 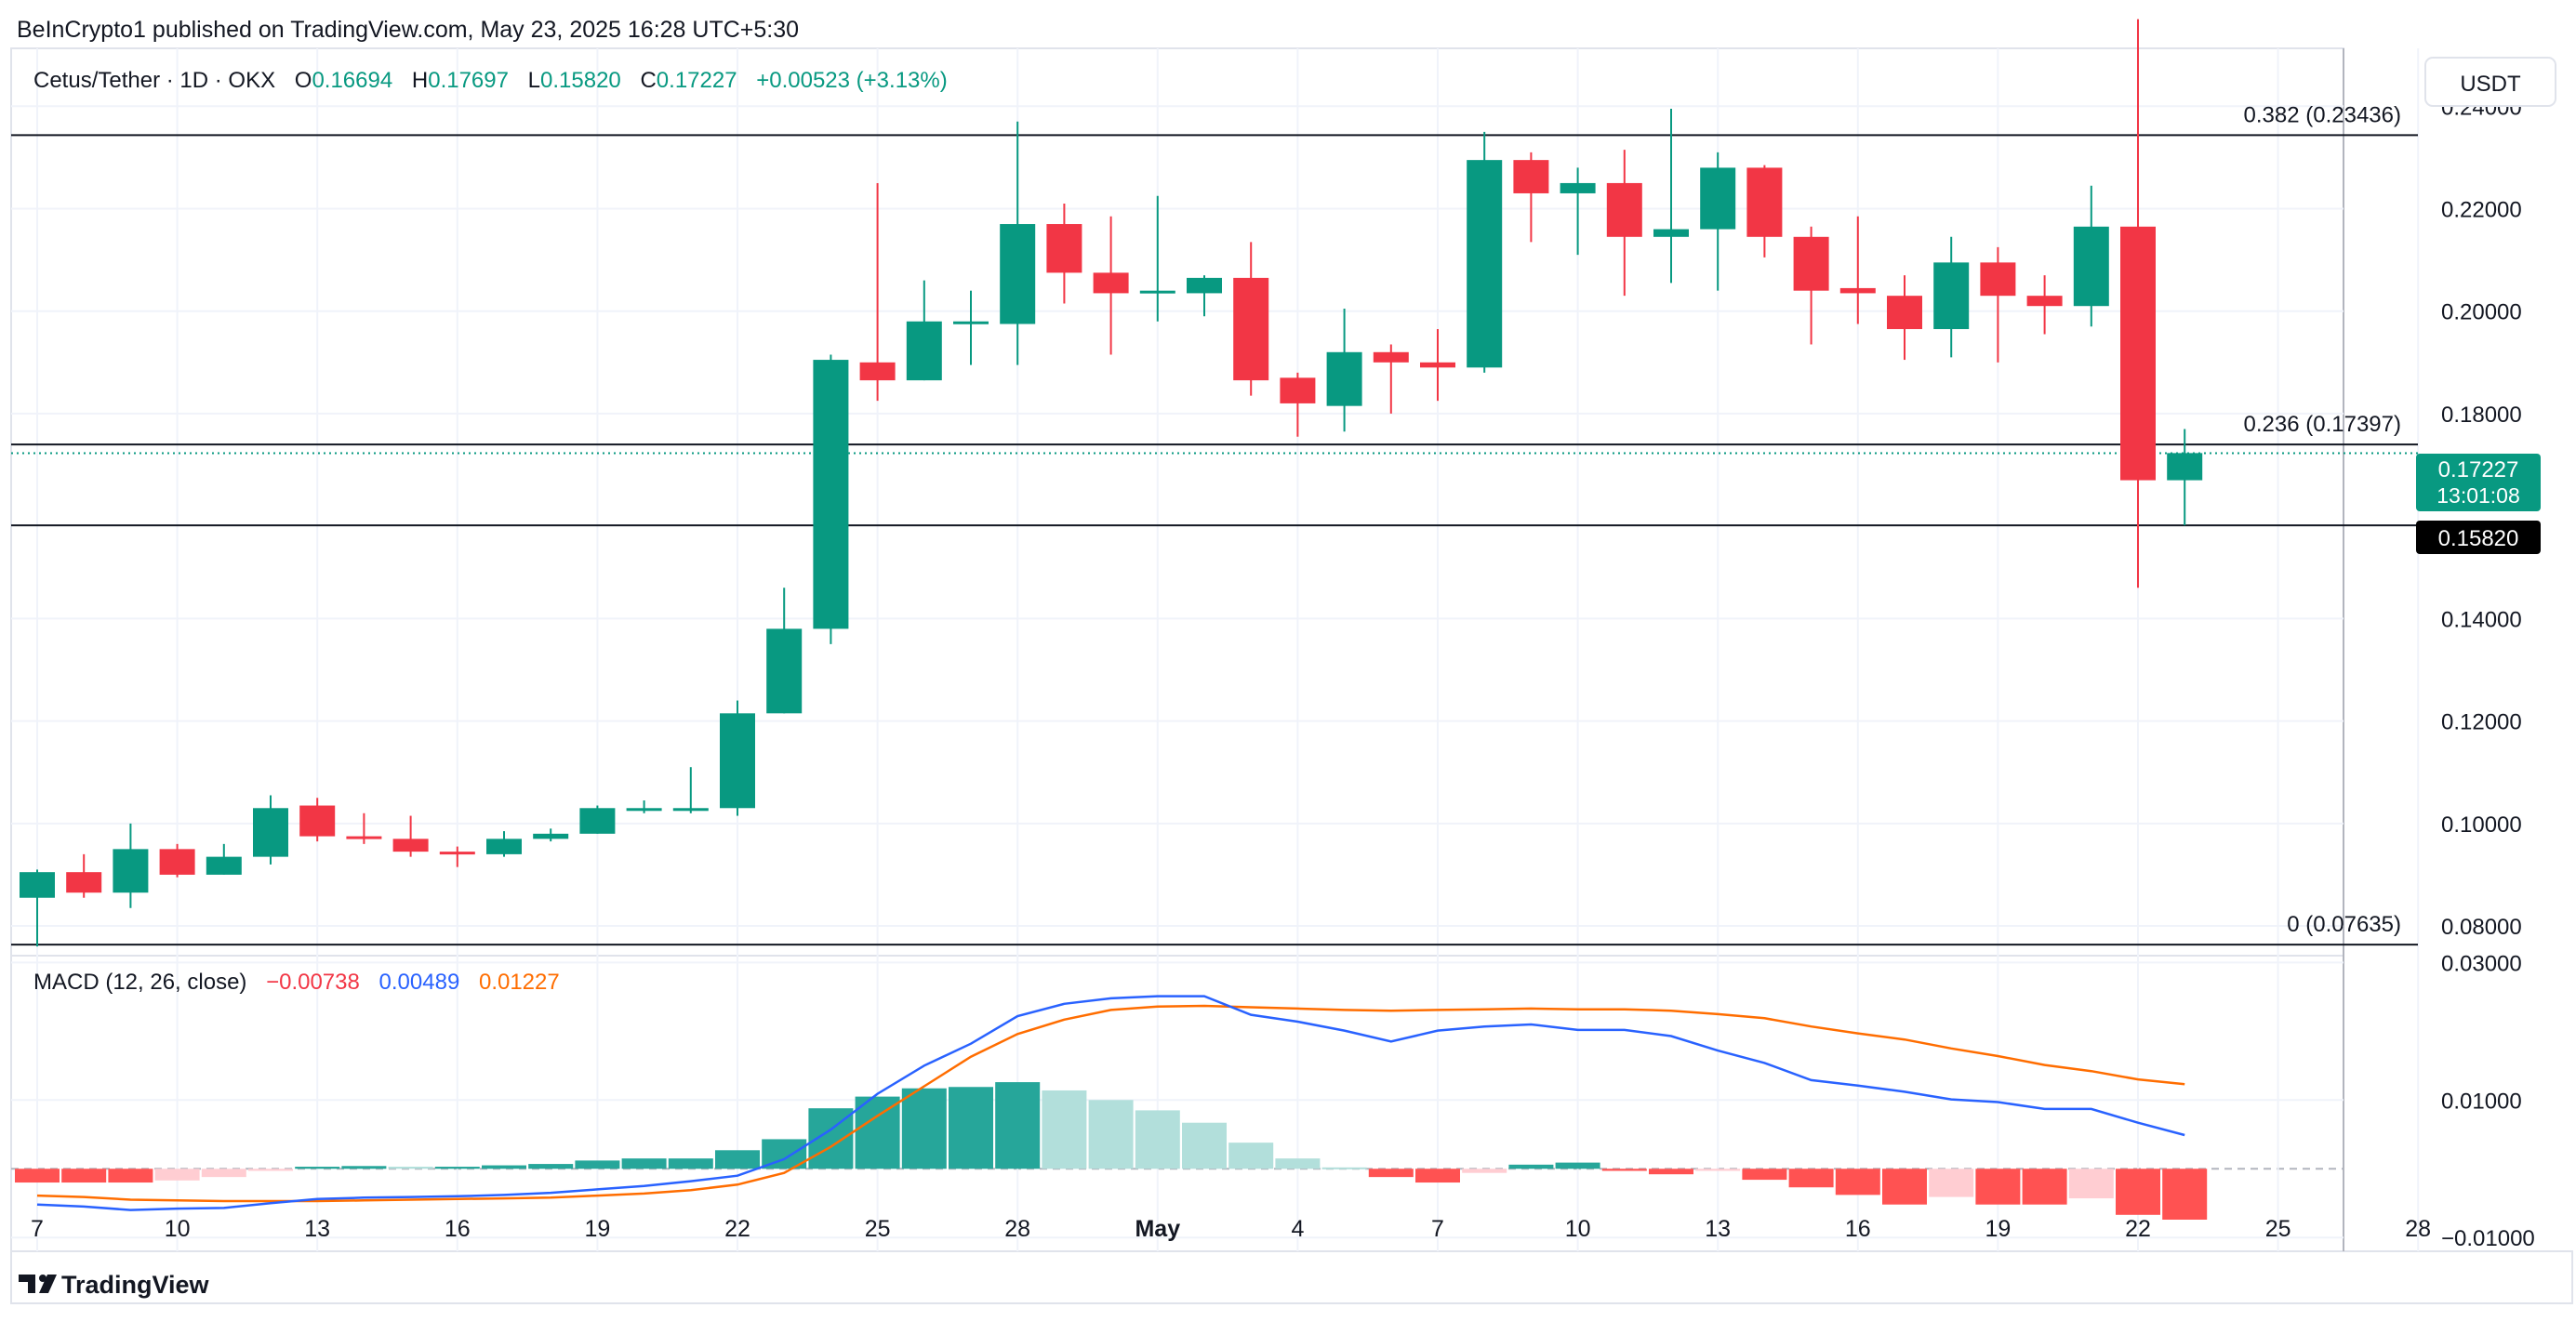 I want to click on macd-tick-label: 0.01000, so click(x=2481, y=1101).